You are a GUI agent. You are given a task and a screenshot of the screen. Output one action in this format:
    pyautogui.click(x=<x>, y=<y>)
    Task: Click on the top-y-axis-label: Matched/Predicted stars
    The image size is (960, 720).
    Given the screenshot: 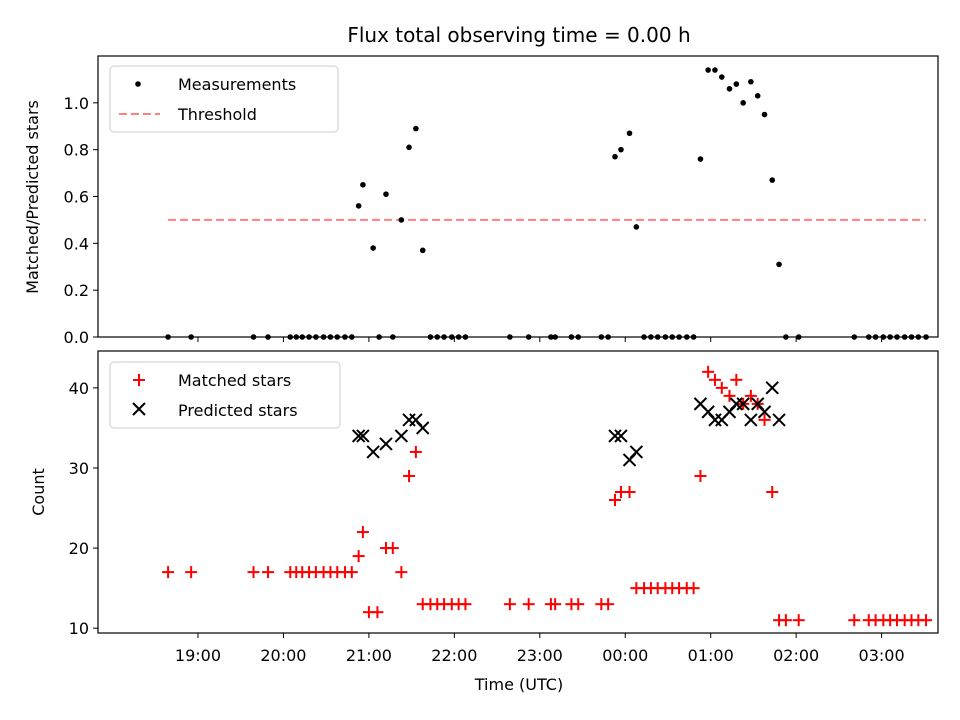 What is the action you would take?
    pyautogui.click(x=32, y=197)
    